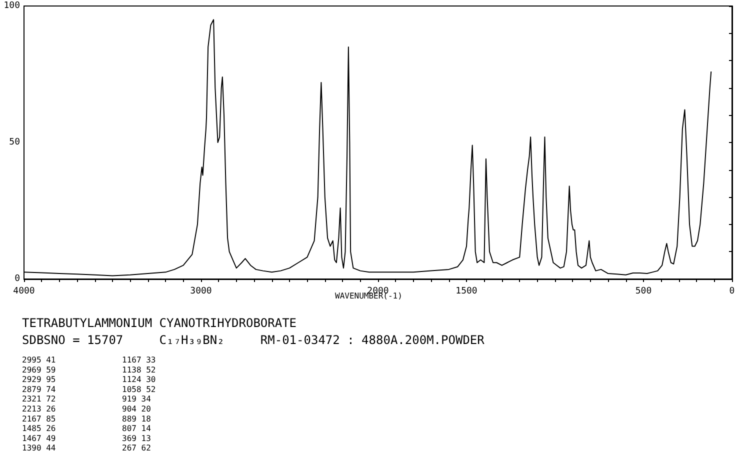 This screenshot has width=738, height=457. I want to click on text: 1138 52, so click(139, 369).